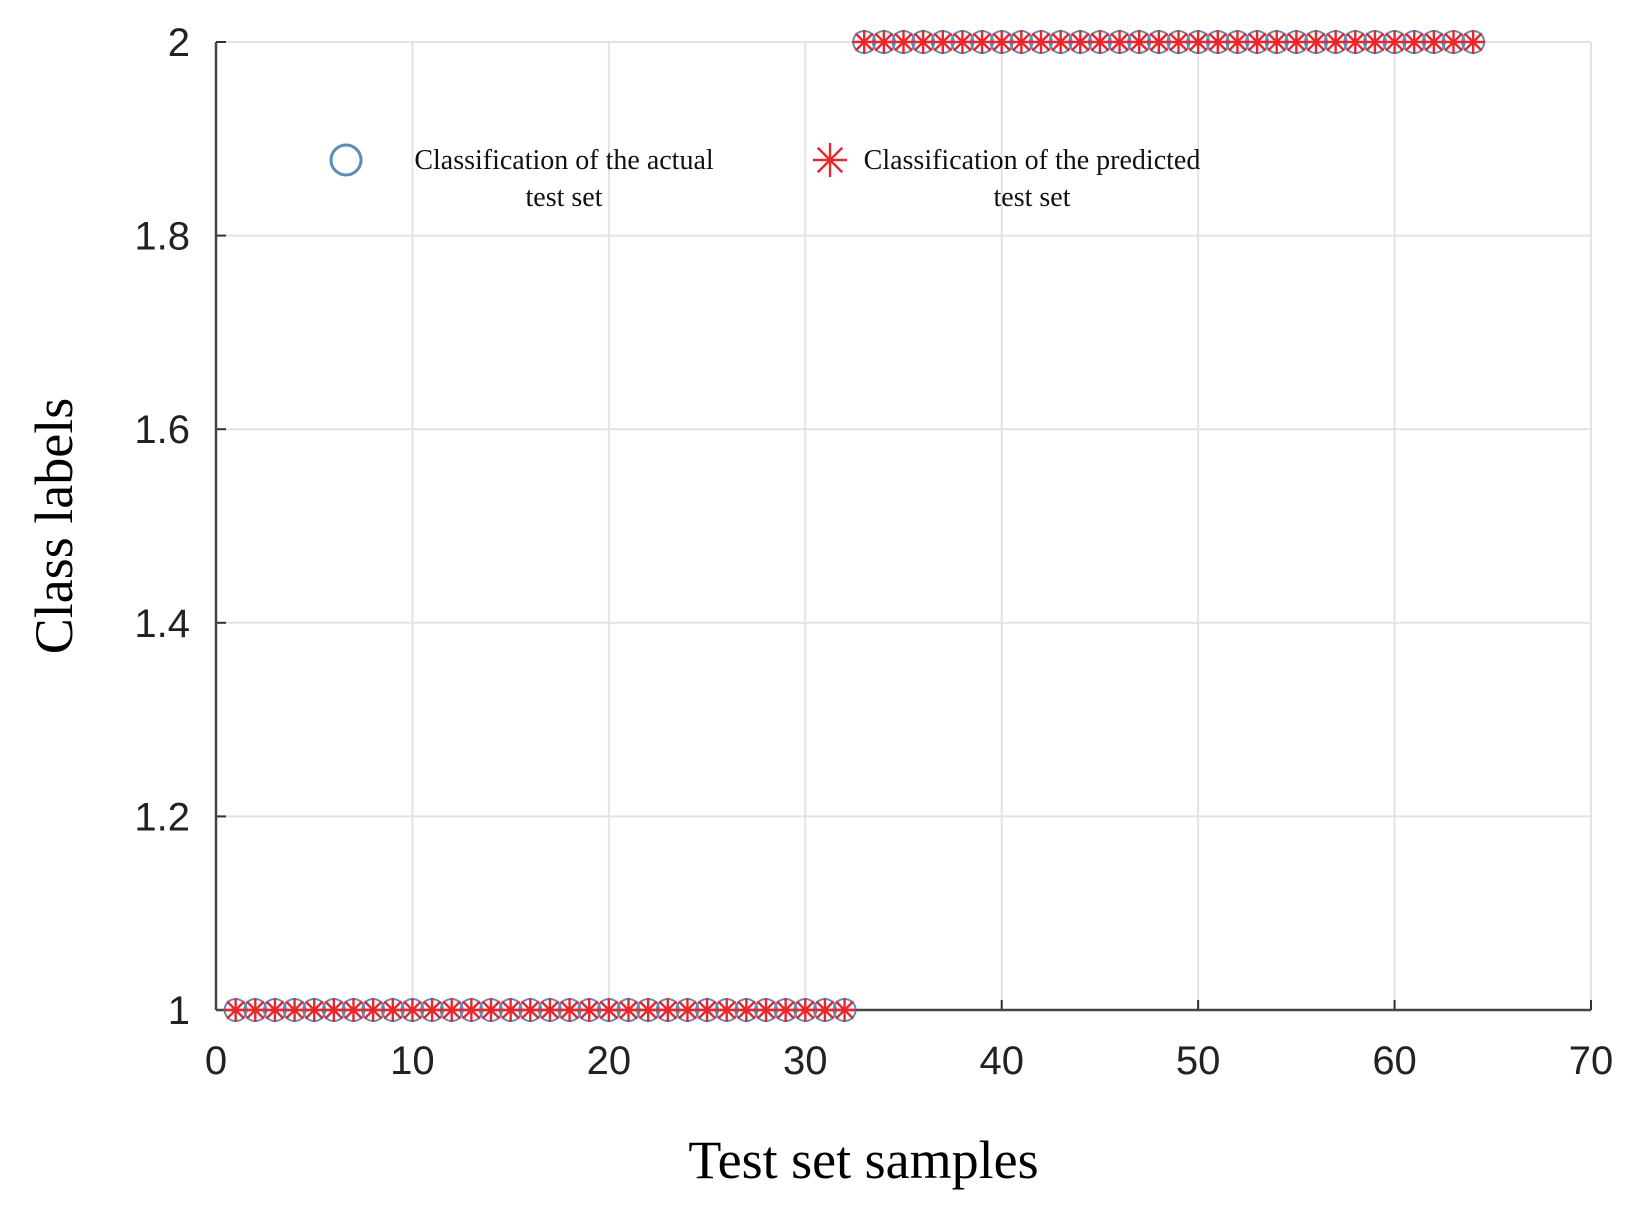  Describe the element at coordinates (162, 817) in the screenshot. I see `y-tick-label: 1.2` at that location.